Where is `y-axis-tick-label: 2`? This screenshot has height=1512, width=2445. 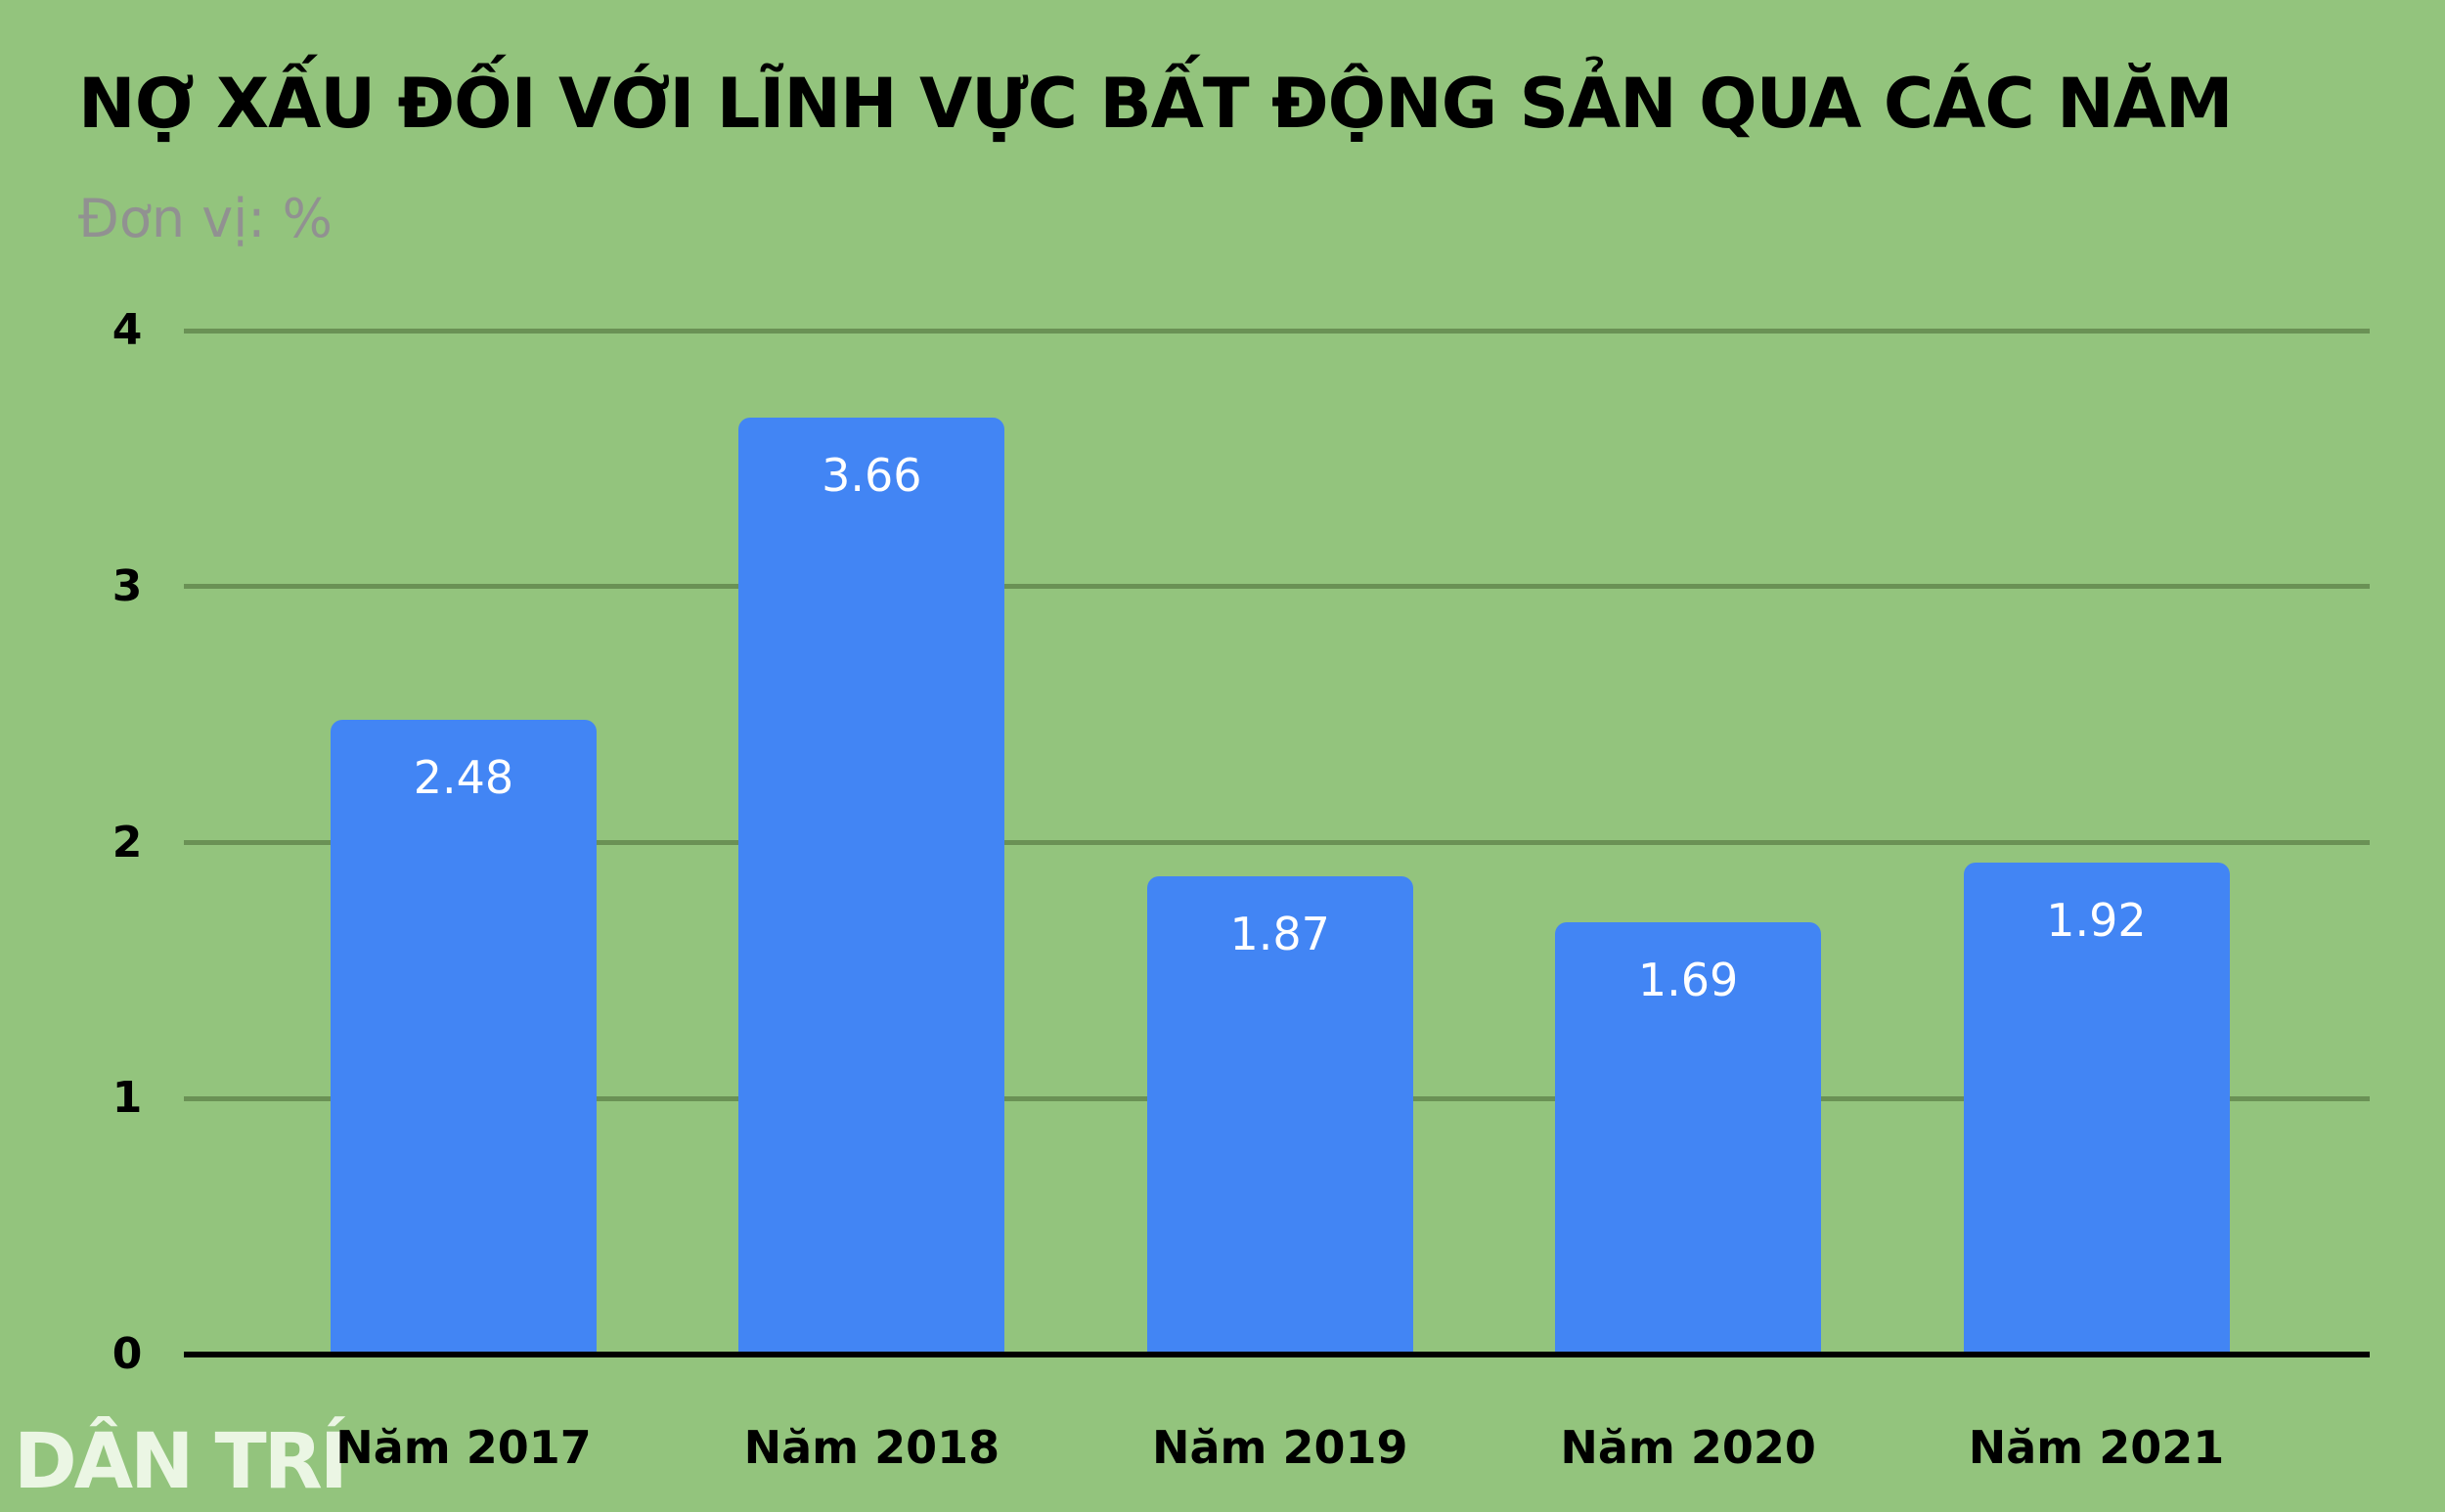 y-axis-tick-label: 2 is located at coordinates (127, 842).